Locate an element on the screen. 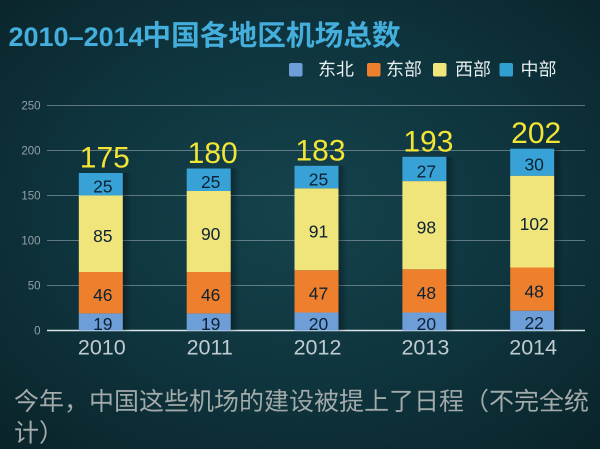 The width and height of the screenshot is (600, 449). svg-text: 2010 is located at coordinates (102, 348).